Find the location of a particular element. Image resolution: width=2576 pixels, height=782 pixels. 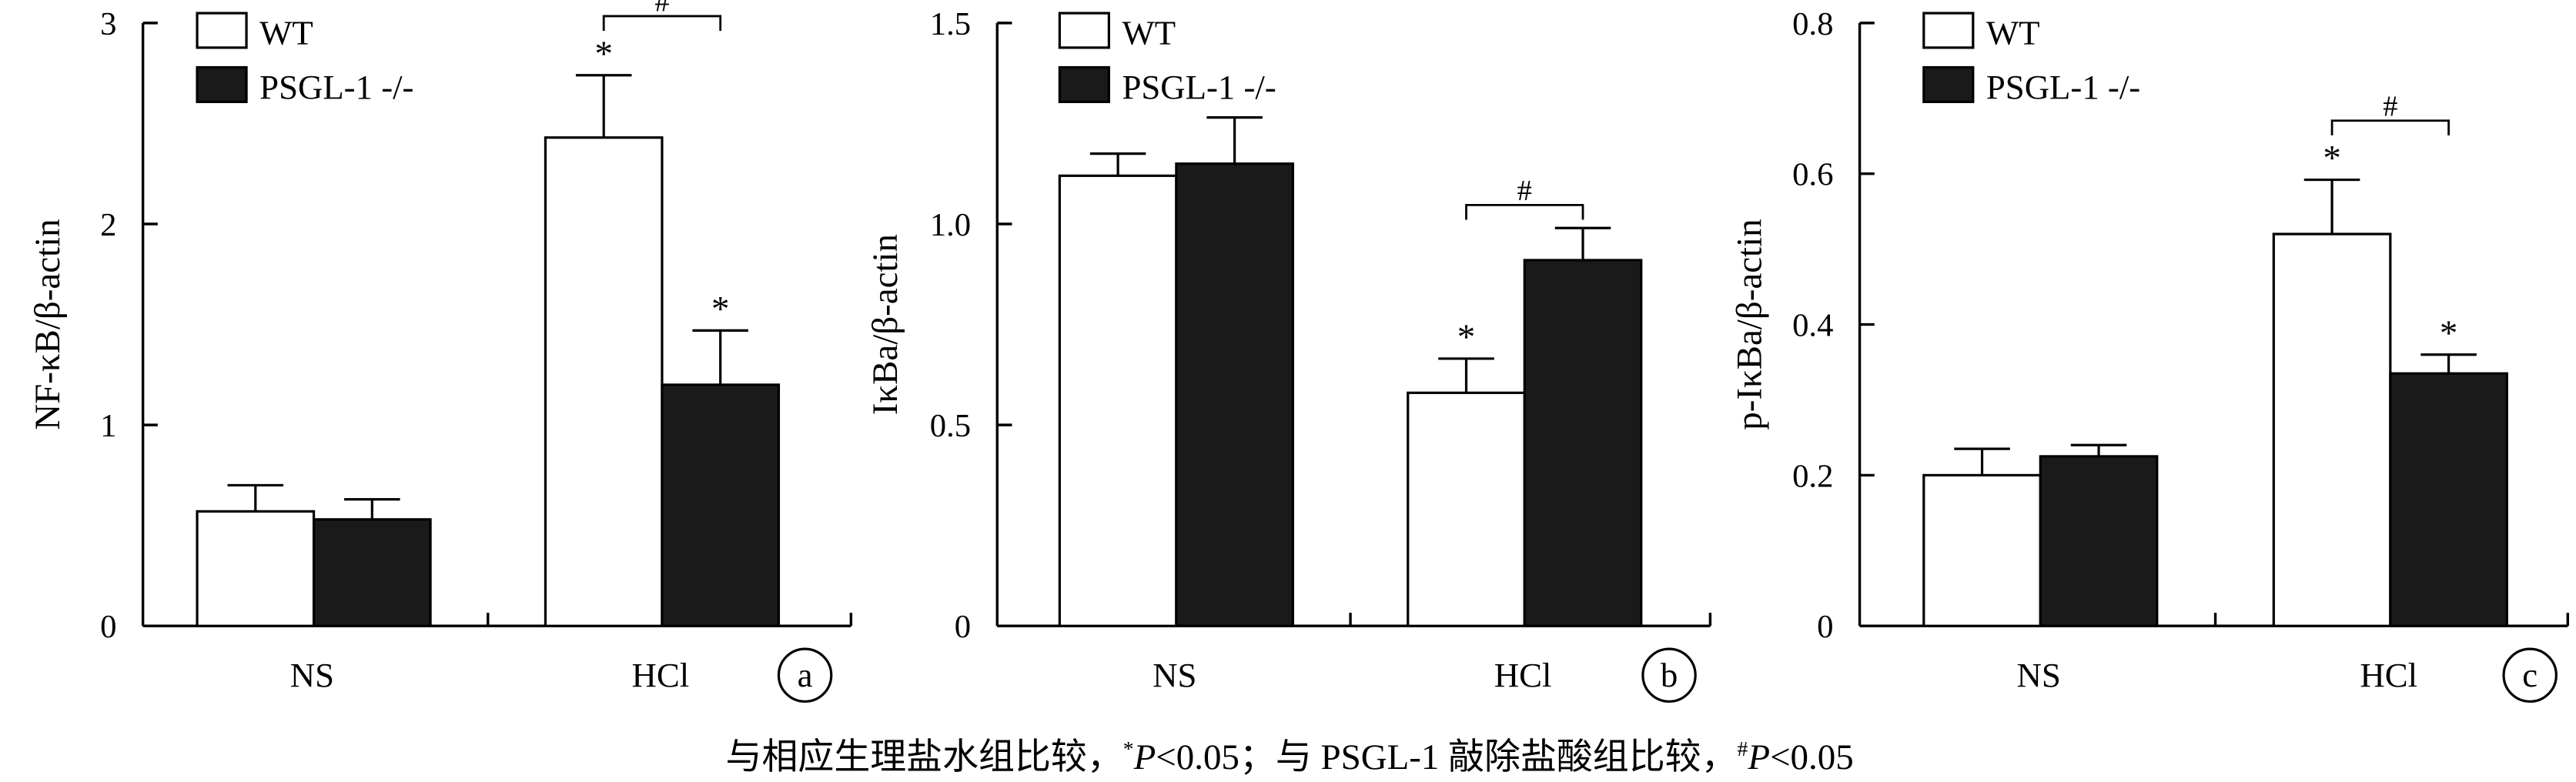

panel-label: b is located at coordinates (1669, 675).